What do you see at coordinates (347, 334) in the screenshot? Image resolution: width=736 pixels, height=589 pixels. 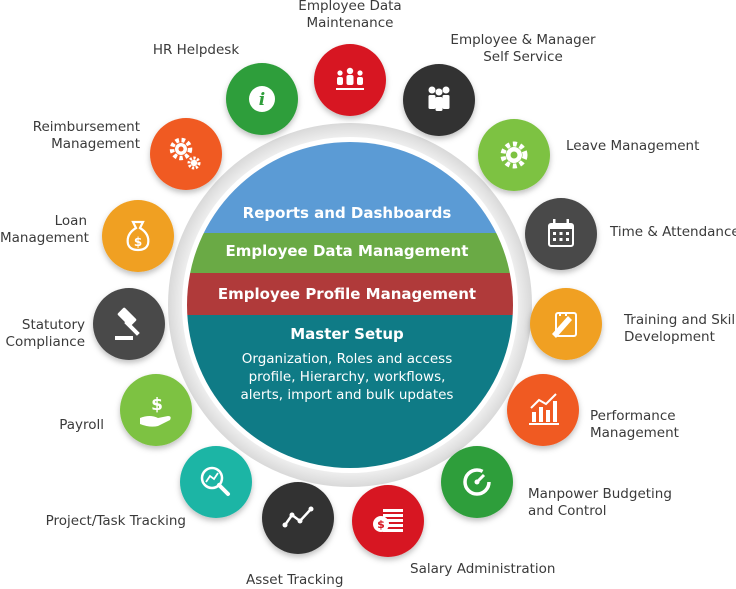 I see `master-setup-title: Master Setup` at bounding box center [347, 334].